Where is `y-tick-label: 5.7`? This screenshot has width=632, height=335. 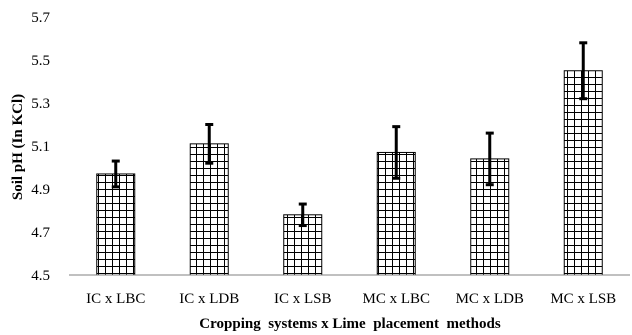
y-tick-label: 5.7 is located at coordinates (40, 18).